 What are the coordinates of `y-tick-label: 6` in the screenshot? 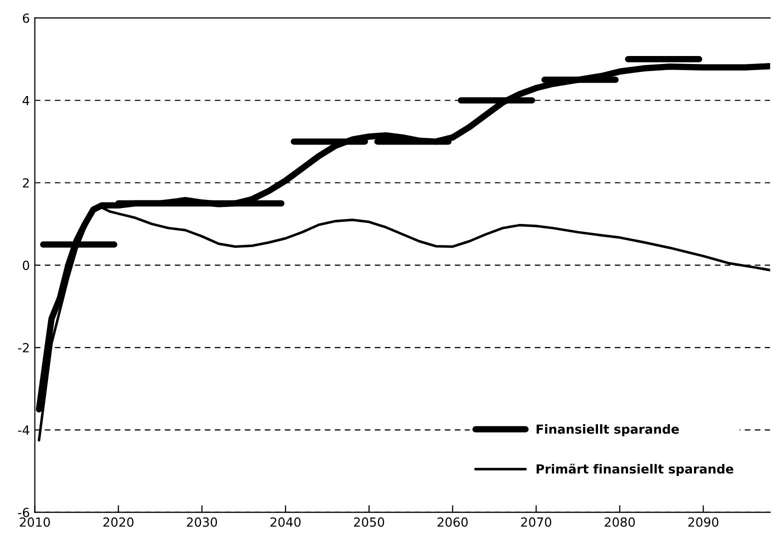 It's located at (26, 18).